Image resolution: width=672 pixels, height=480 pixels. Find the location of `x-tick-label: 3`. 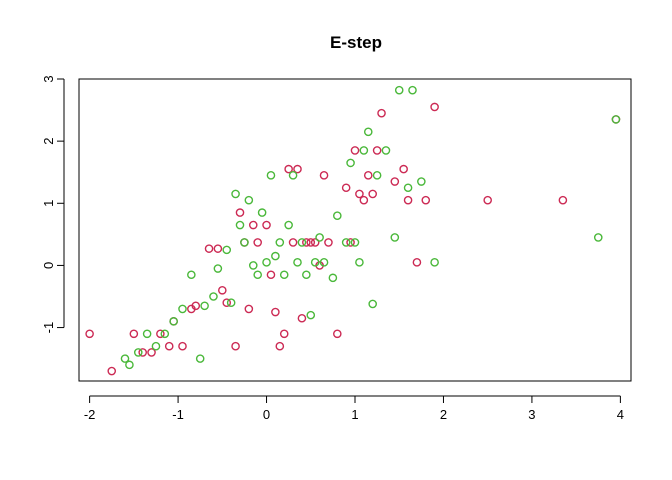

x-tick-label: 3 is located at coordinates (531, 414).